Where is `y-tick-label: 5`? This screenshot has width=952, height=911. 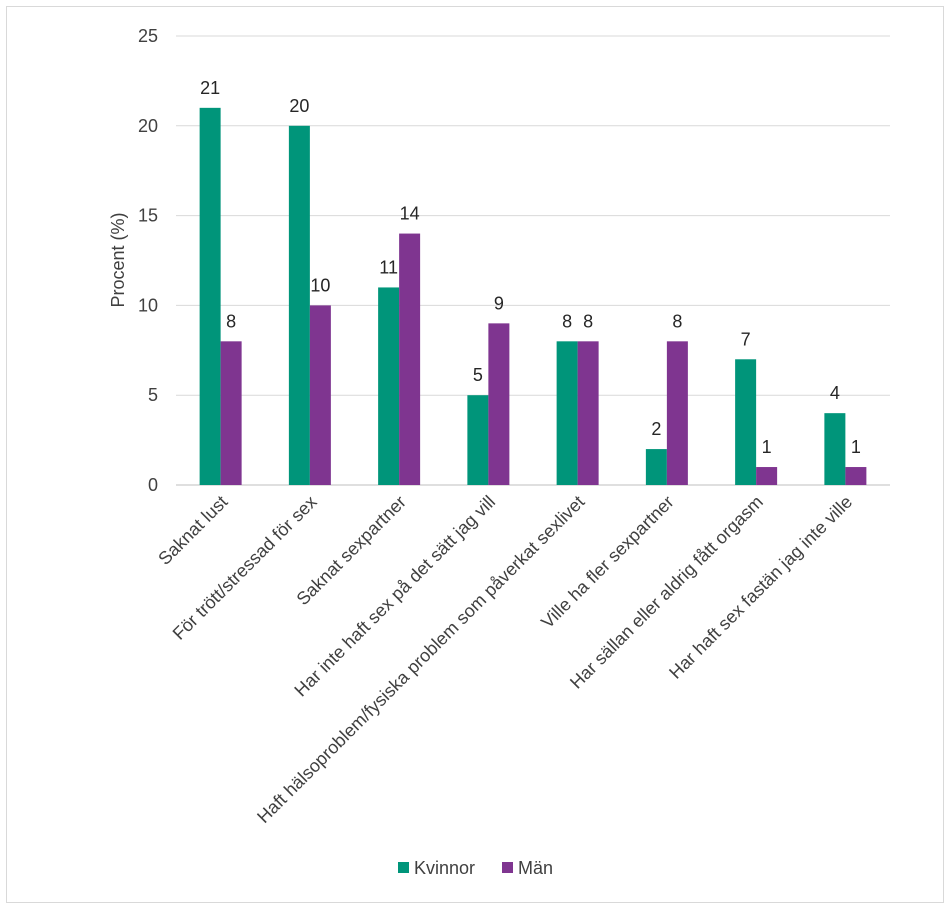 y-tick-label: 5 is located at coordinates (153, 395).